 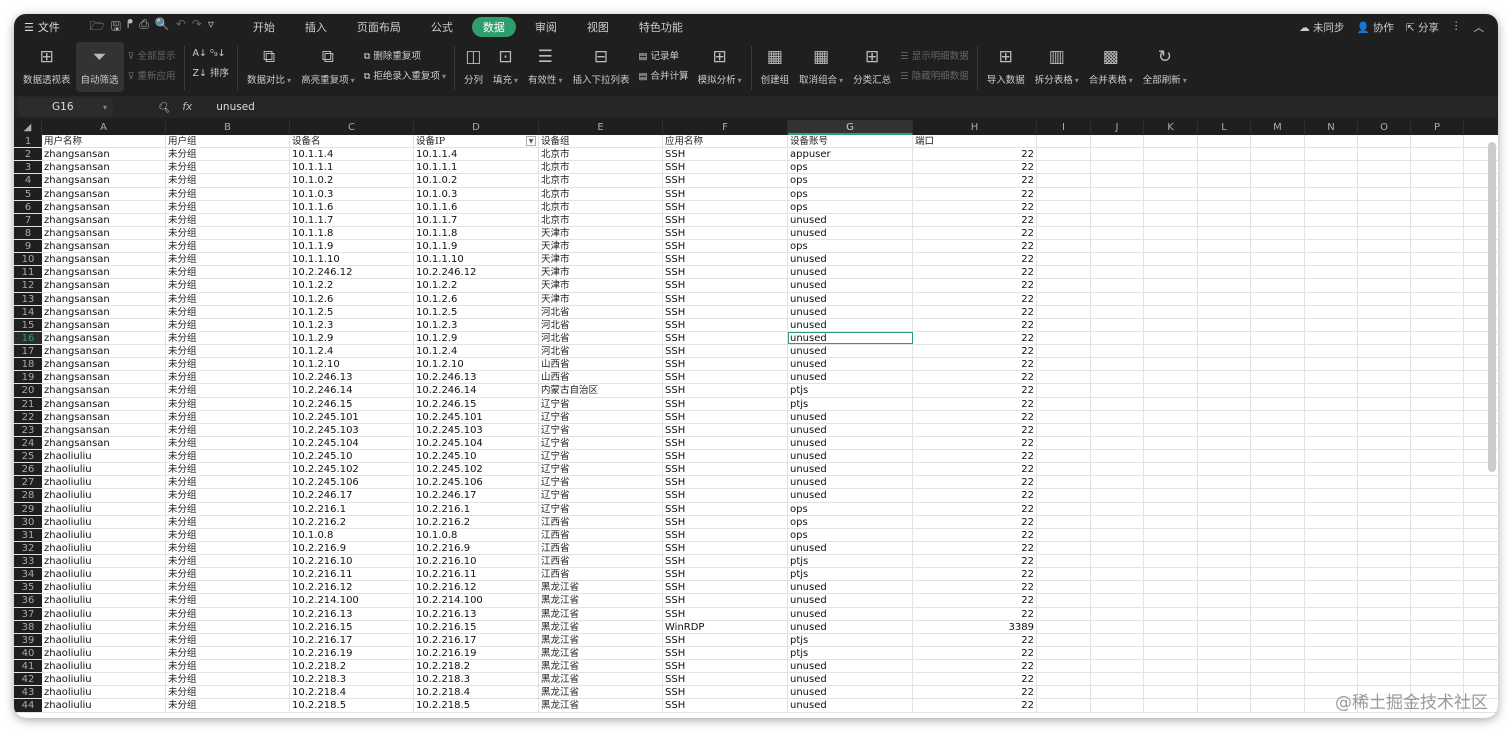 I want to click on row-number: 24, so click(x=28, y=442).